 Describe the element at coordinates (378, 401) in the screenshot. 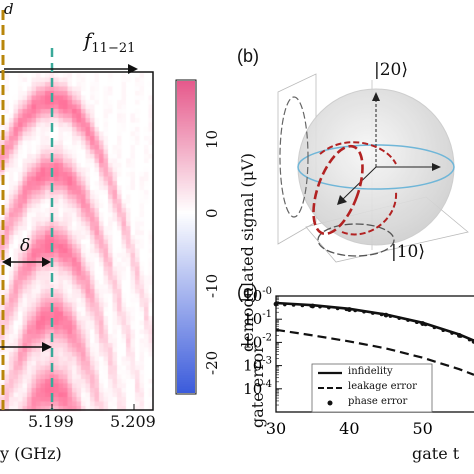

I see `legend-phase: phase error` at that location.